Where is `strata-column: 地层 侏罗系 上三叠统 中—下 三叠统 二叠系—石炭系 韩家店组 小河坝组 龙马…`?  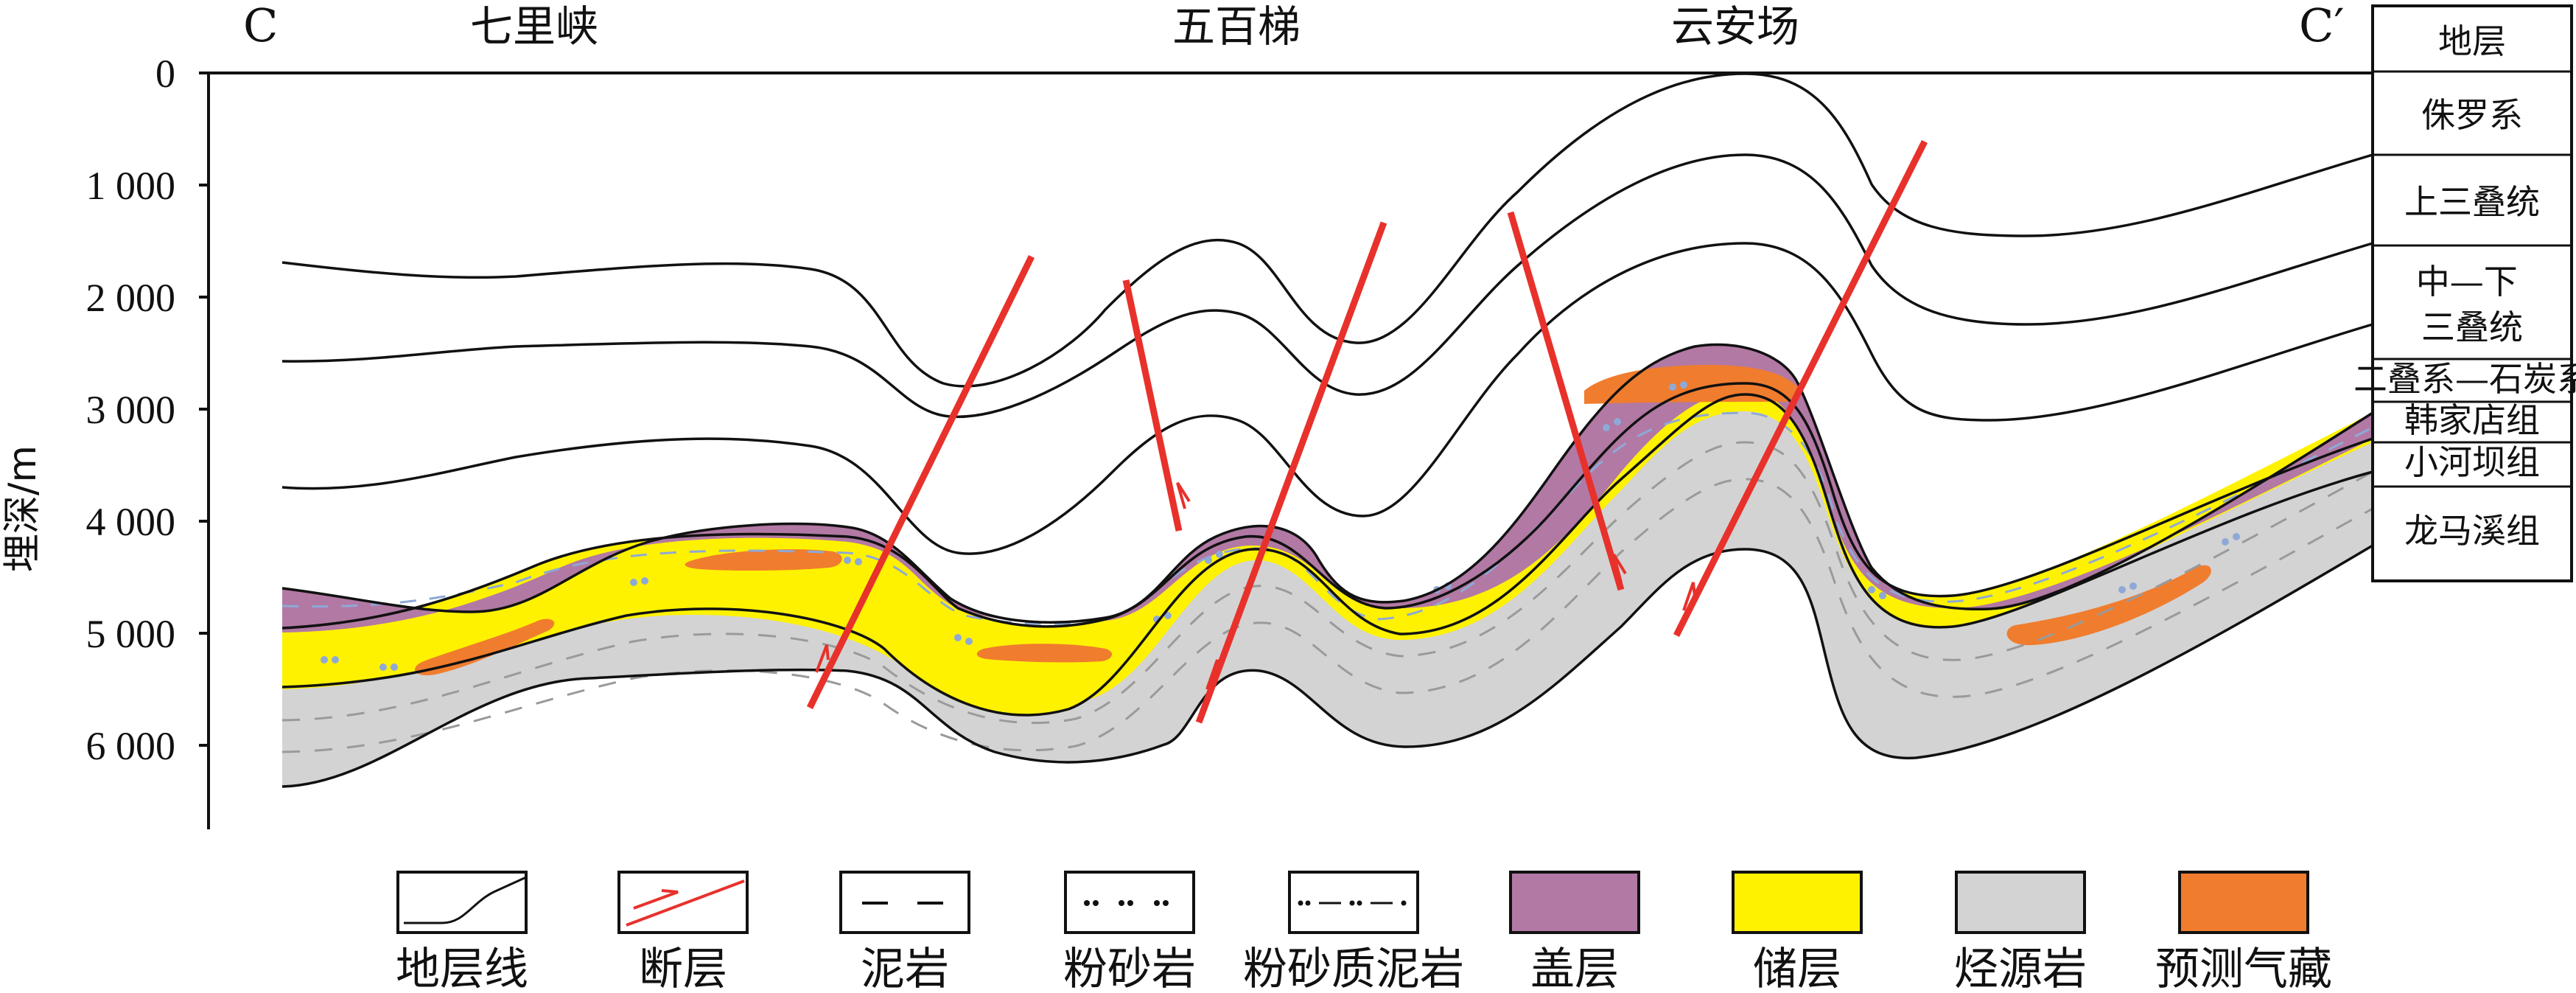
strata-column: 地层 侏罗系 上三叠统 中—下 三叠统 二叠系—石炭系 韩家店组 小河坝组 龙马… is located at coordinates (2464, 293).